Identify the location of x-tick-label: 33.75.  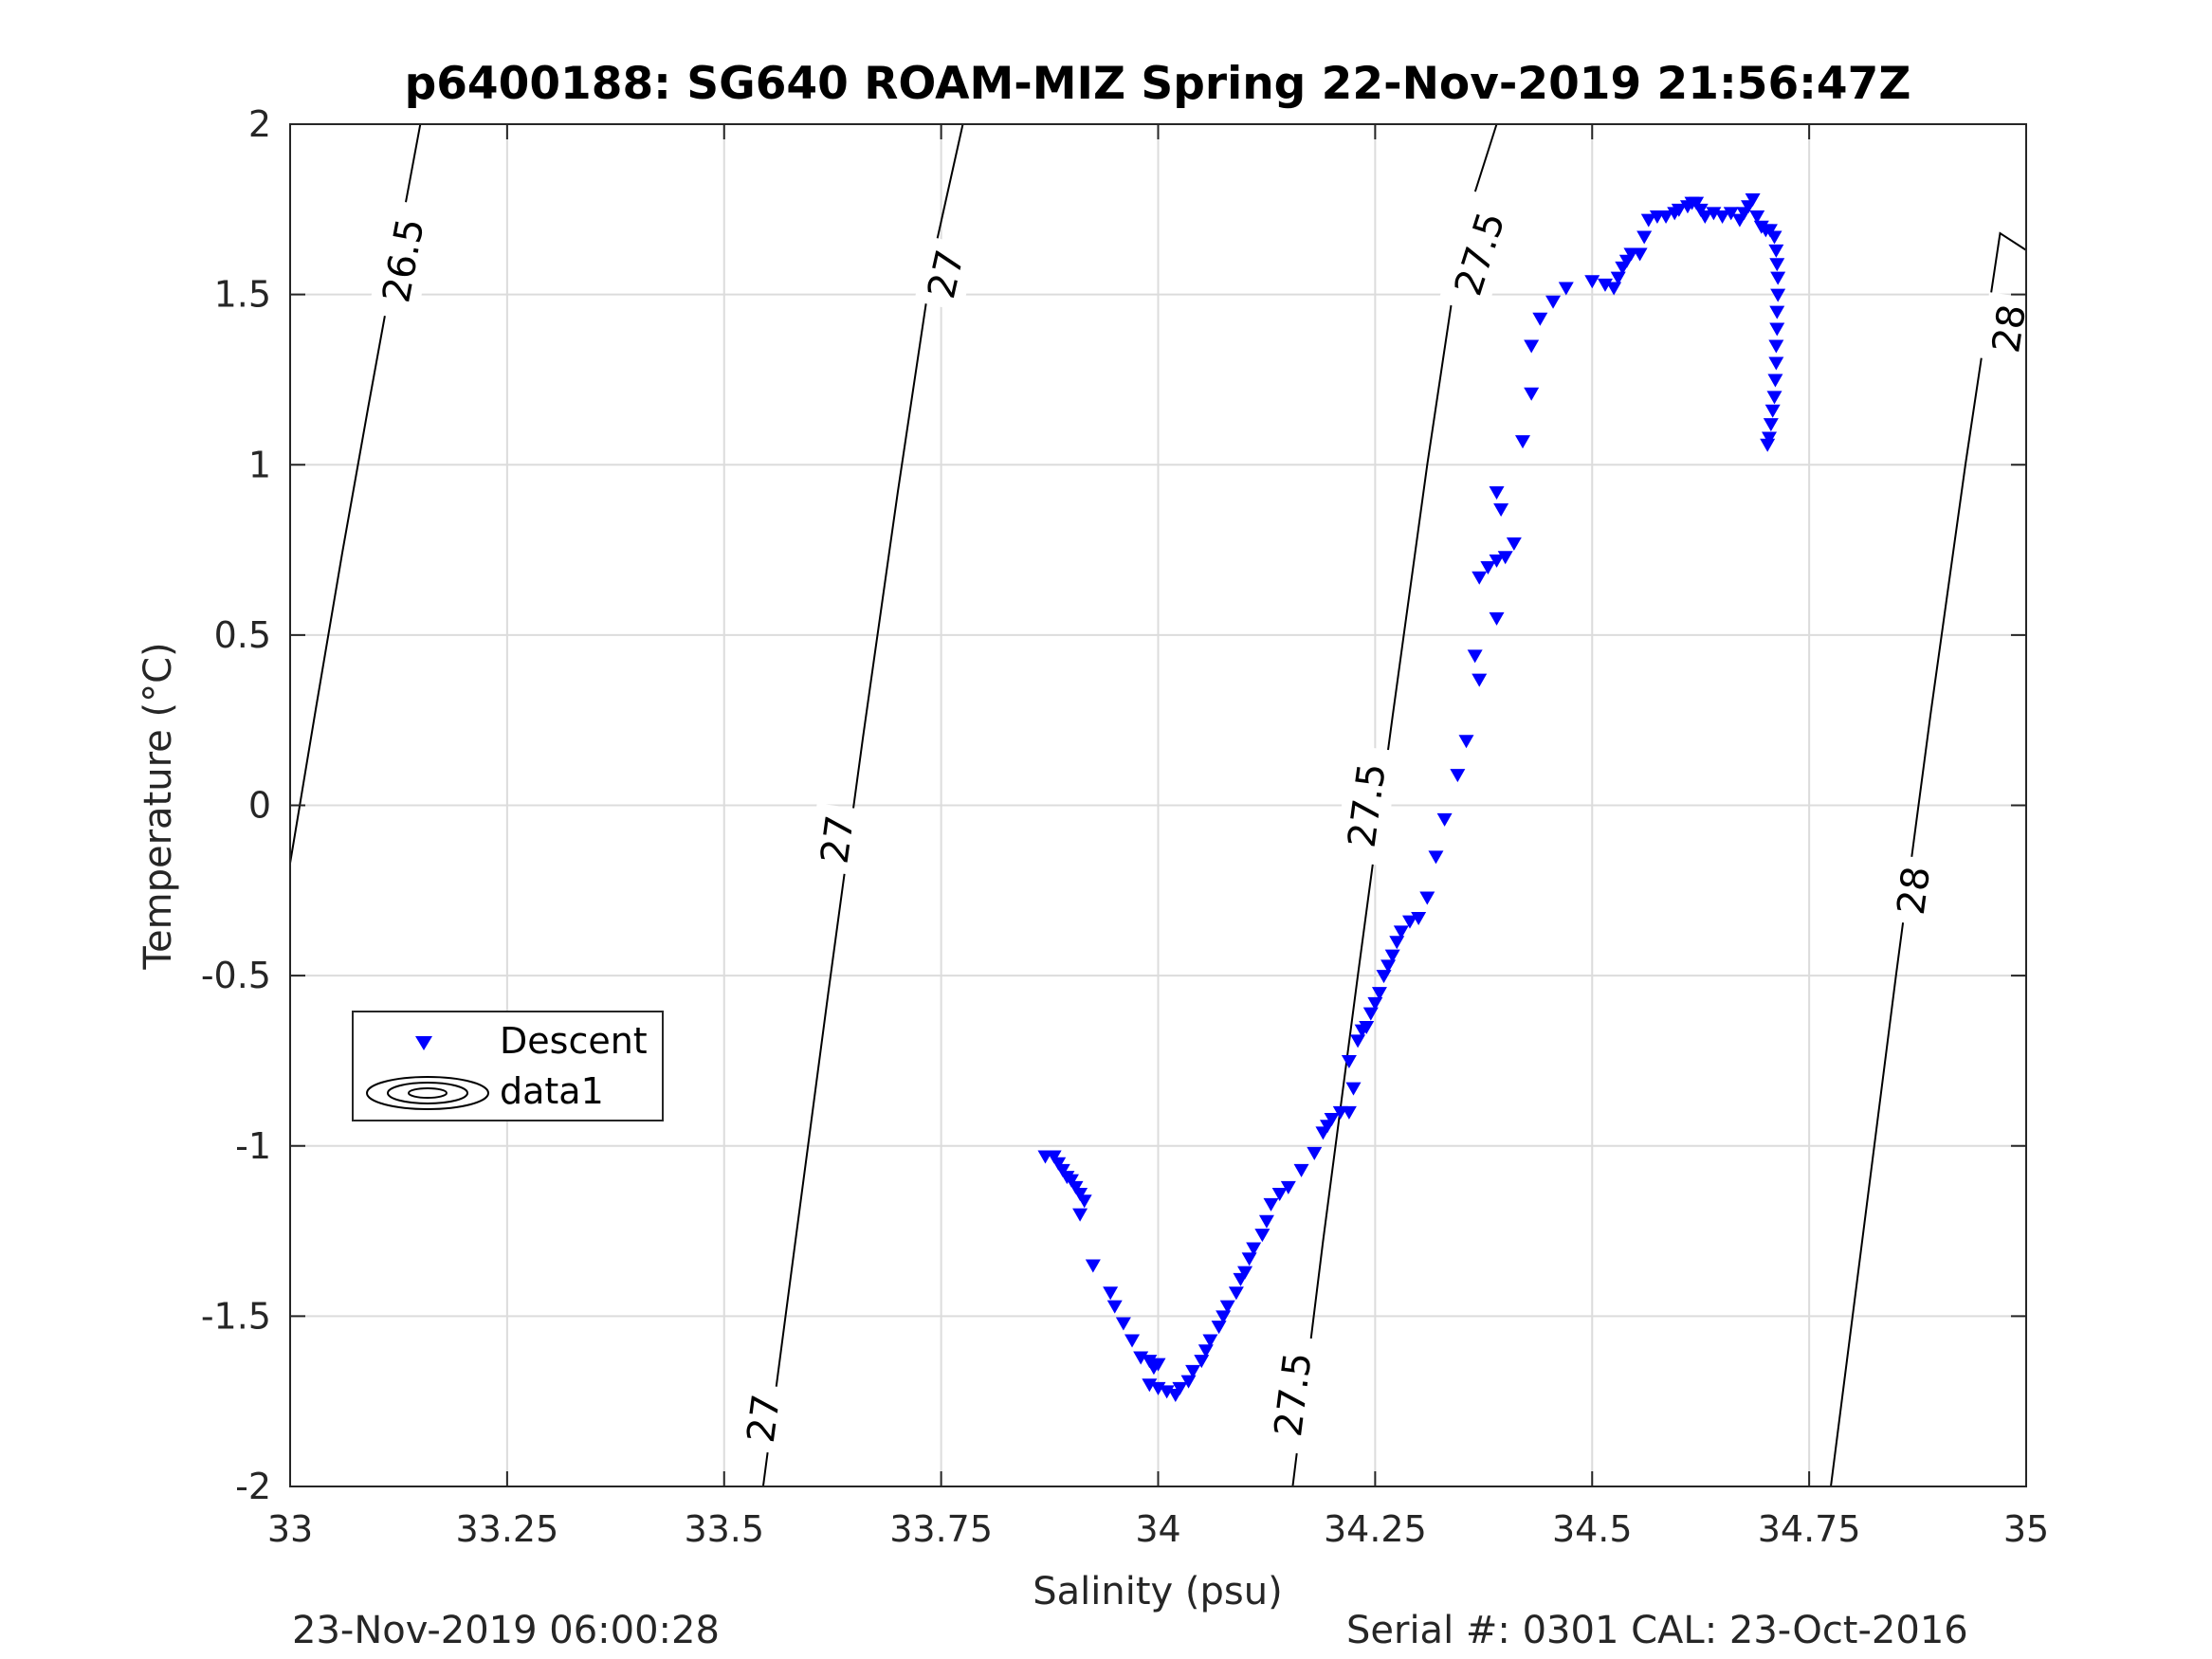
(941, 1529).